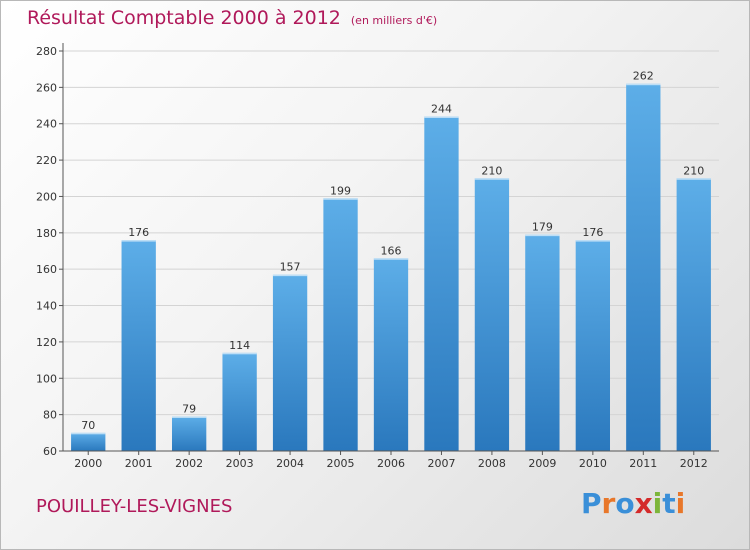  Describe the element at coordinates (391, 250) in the screenshot. I see `value-label: 166` at that location.